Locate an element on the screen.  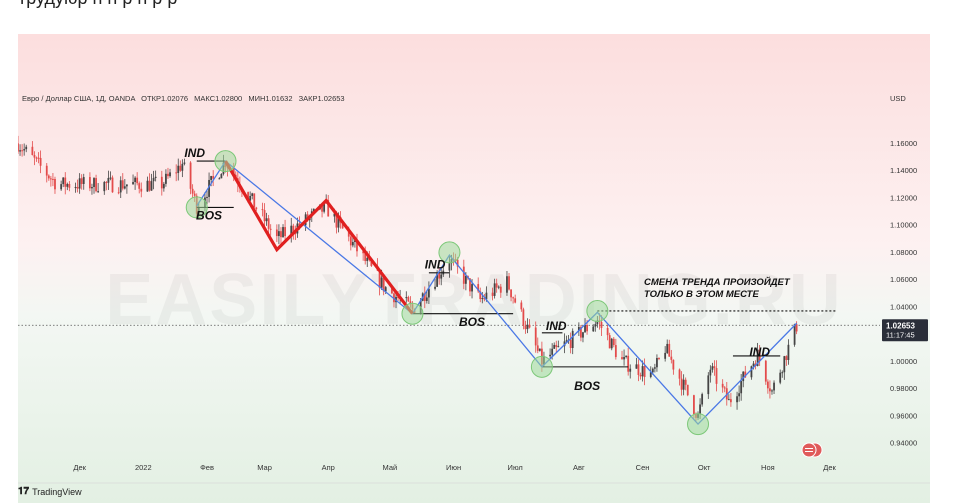
x-tick-label: Дек is located at coordinates (829, 467).